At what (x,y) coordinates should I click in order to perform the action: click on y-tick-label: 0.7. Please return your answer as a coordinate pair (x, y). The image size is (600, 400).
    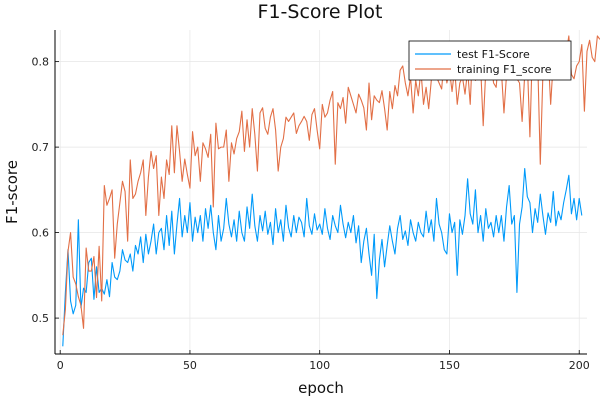
    Looking at the image, I should click on (41, 147).